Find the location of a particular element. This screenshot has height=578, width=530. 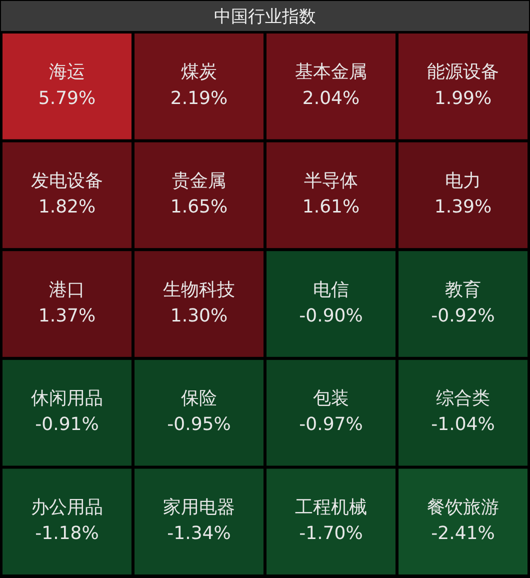

data-label: 2.04% is located at coordinates (331, 98).